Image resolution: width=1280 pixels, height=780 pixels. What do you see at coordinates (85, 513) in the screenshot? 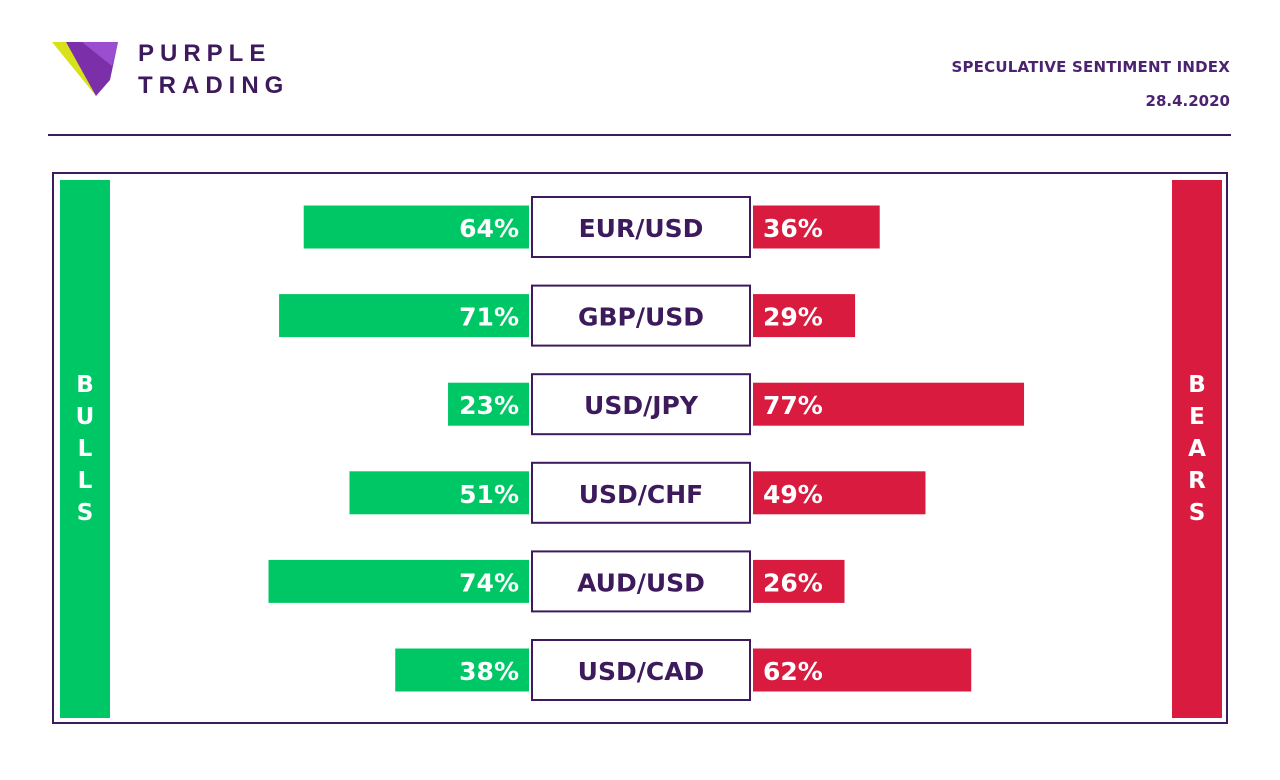
I see `bulls-letter: S` at bounding box center [85, 513].